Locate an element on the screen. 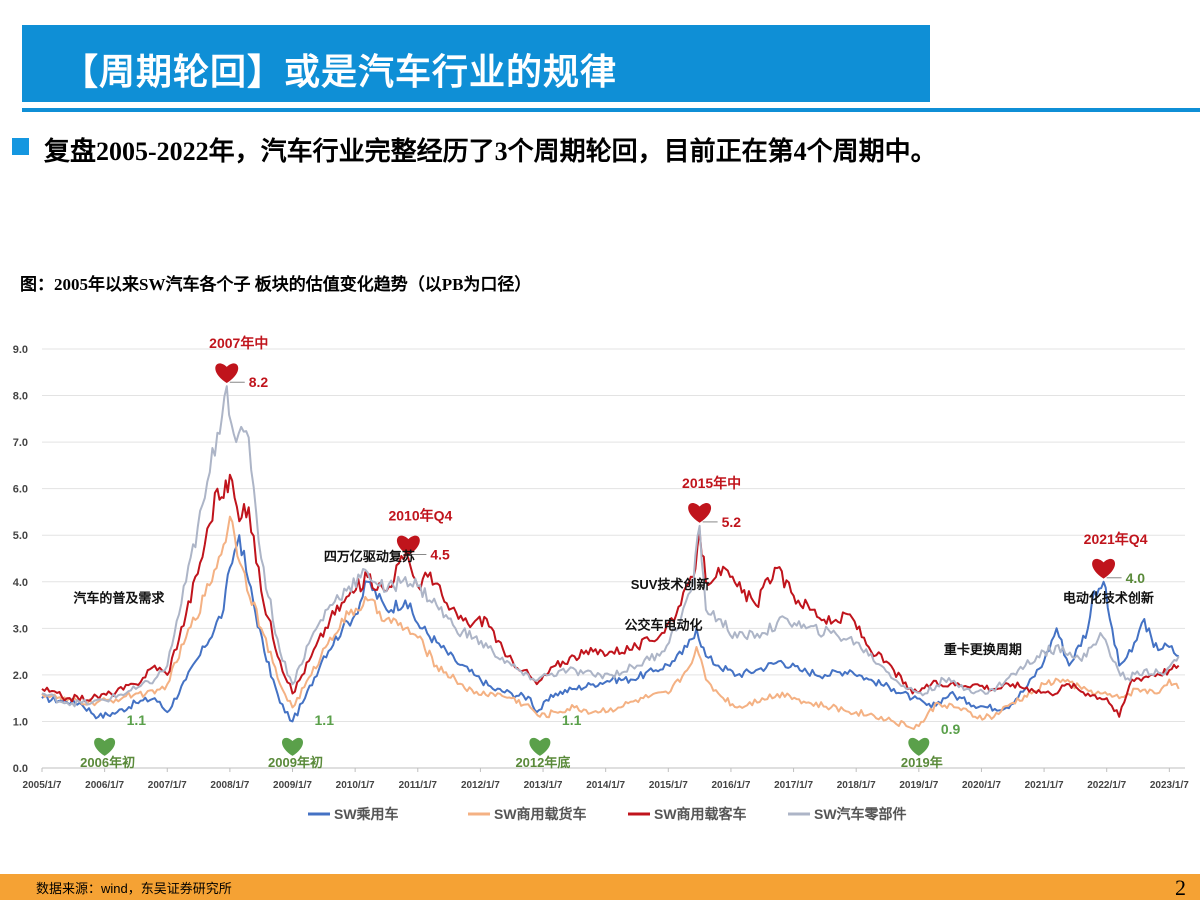 The width and height of the screenshot is (1200, 901). y-tick-label: 1.0 is located at coordinates (20, 722).